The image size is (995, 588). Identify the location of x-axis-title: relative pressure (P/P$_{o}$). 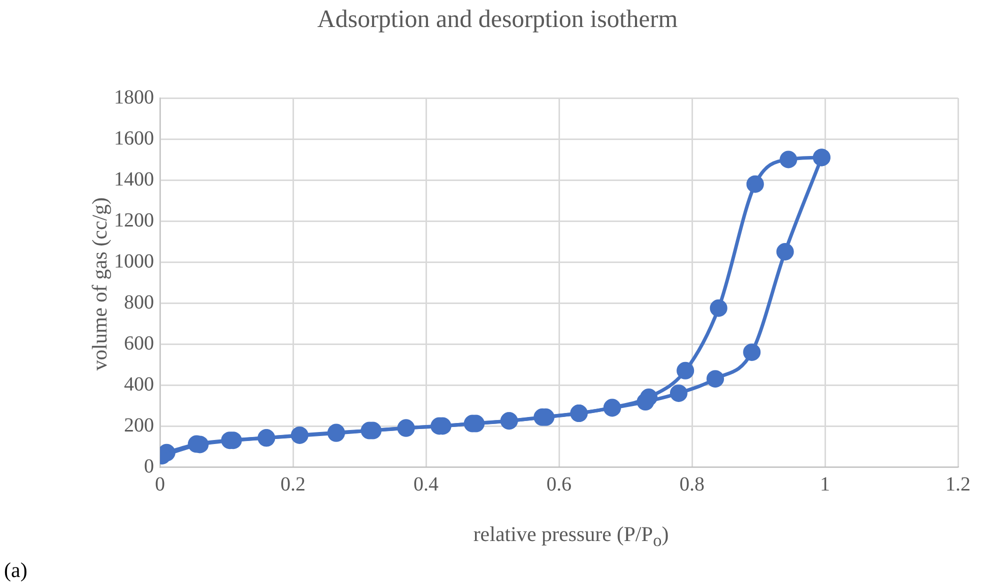
(571, 537).